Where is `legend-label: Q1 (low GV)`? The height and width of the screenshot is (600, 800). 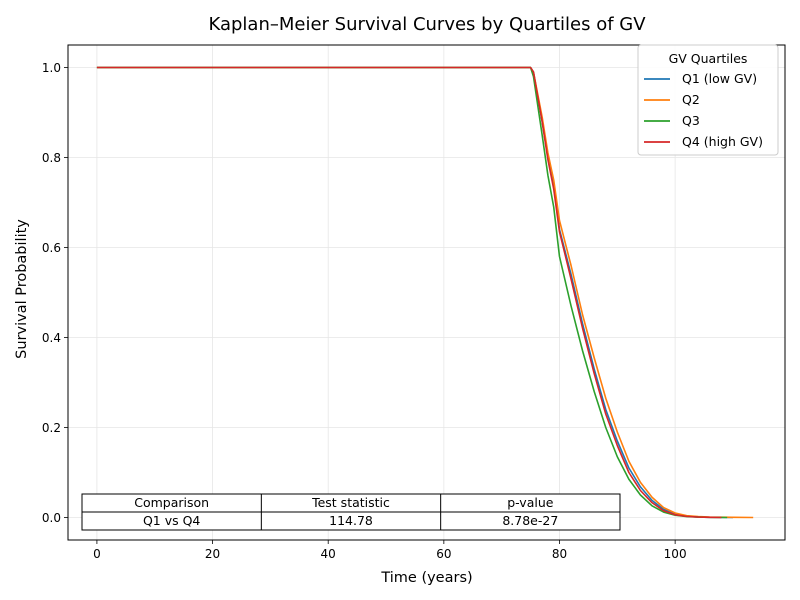 legend-label: Q1 (low GV) is located at coordinates (719, 78).